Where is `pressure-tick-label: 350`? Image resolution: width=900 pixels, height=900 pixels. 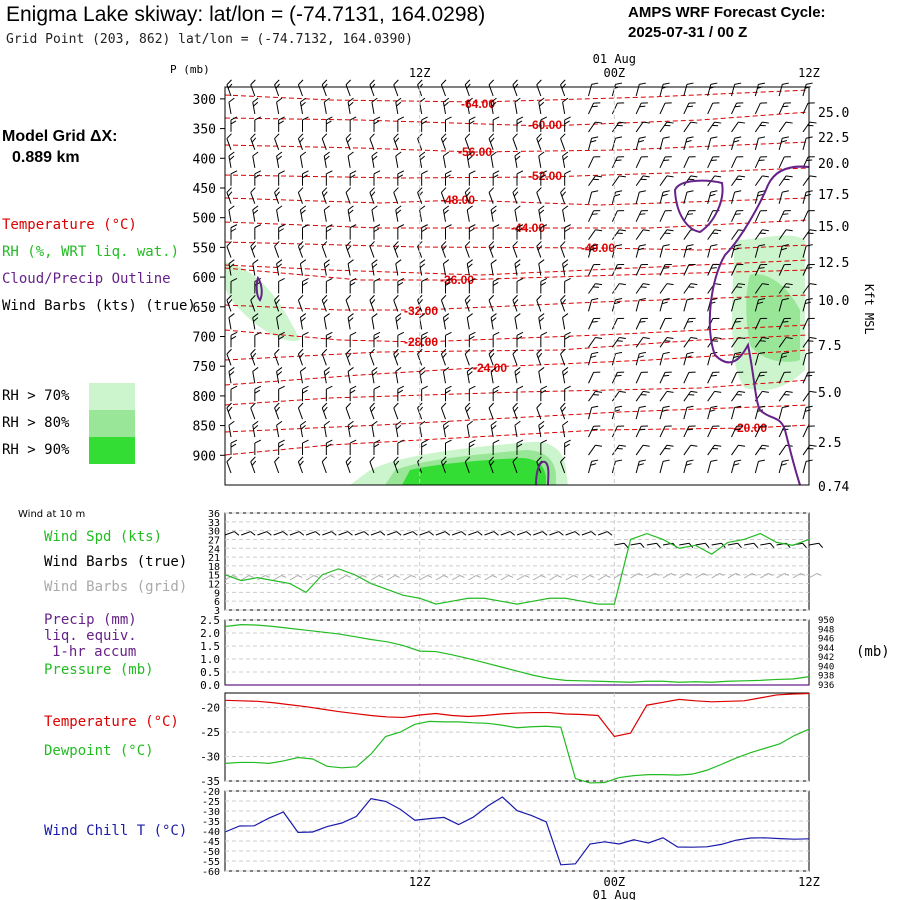
pressure-tick-label: 350 is located at coordinates (204, 130).